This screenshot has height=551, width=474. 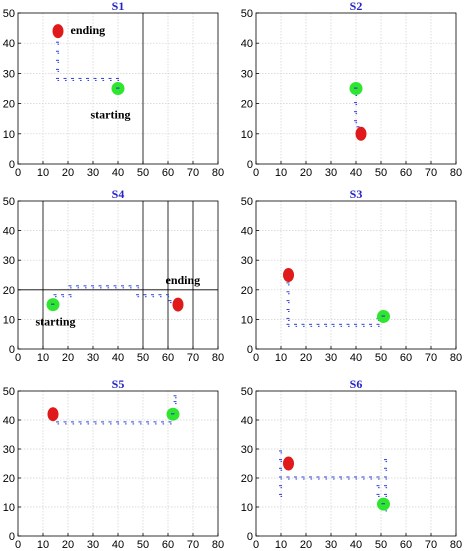 What do you see at coordinates (351, 275) in the screenshot?
I see `panel-s3: 0 10 20 30 40 50 60 70 80 0 10 20 30 40 50 S3` at bounding box center [351, 275].